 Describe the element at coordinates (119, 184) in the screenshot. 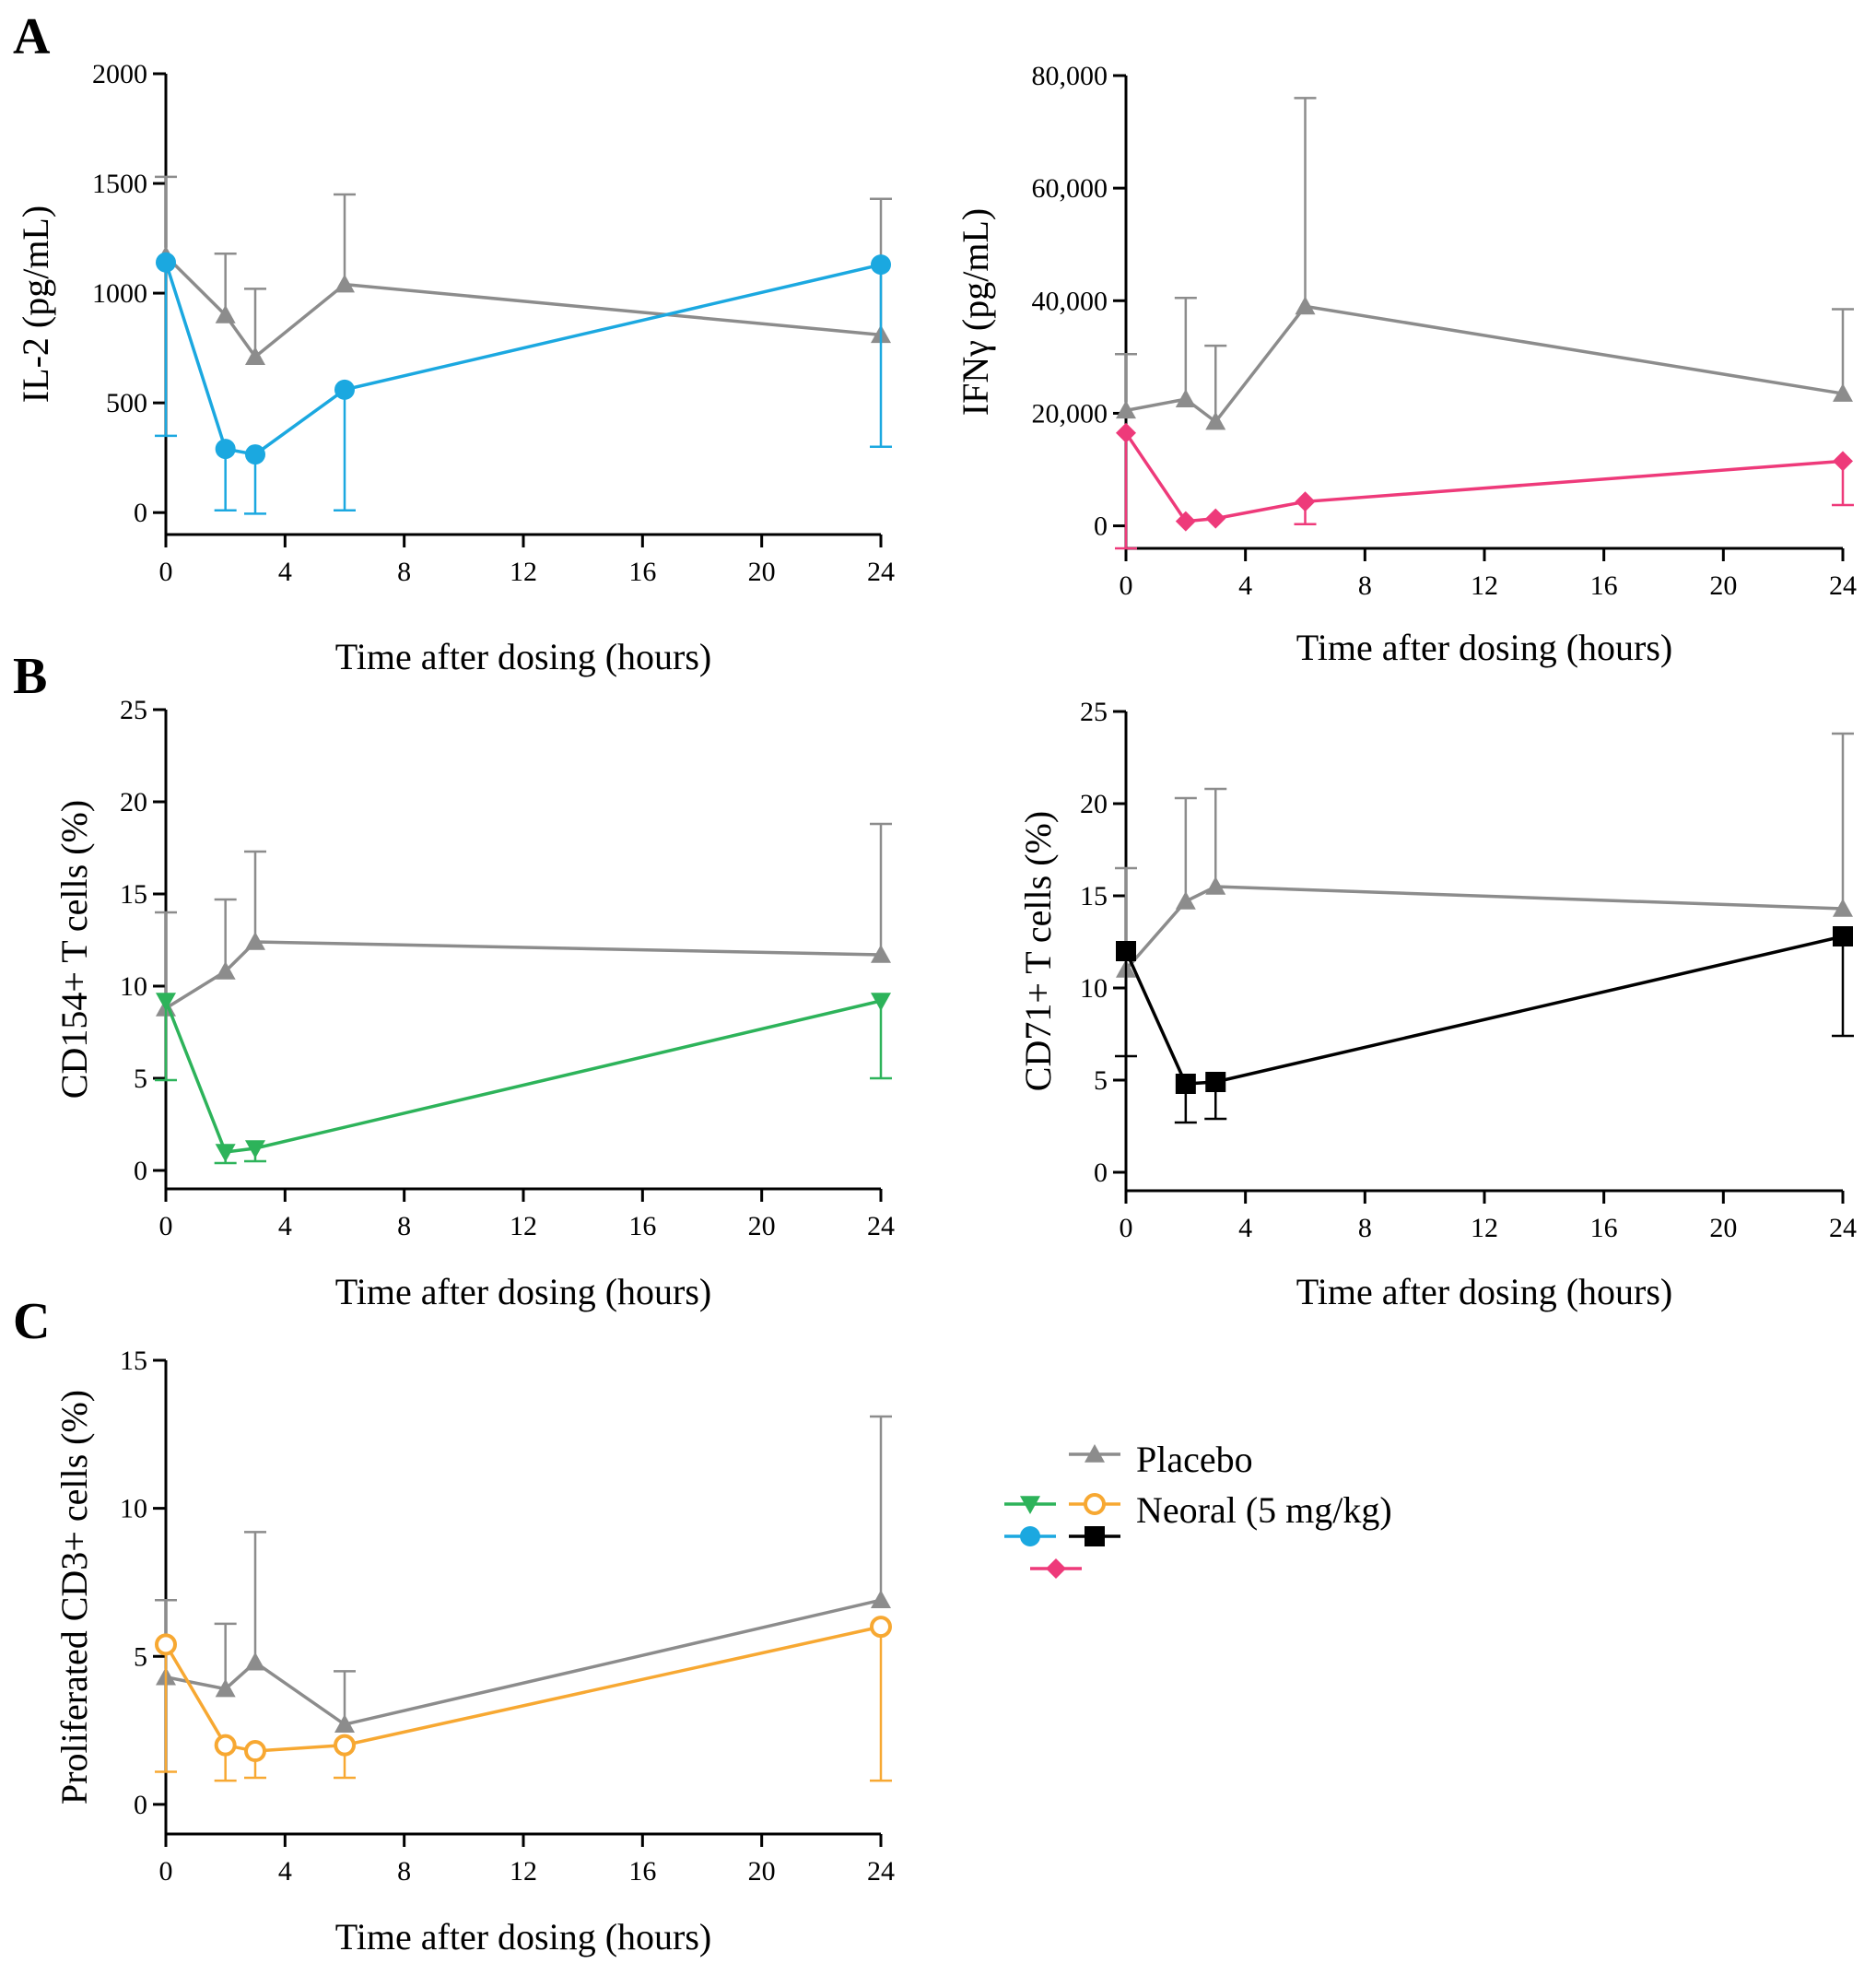

I see `y-tick-label: 1500` at that location.